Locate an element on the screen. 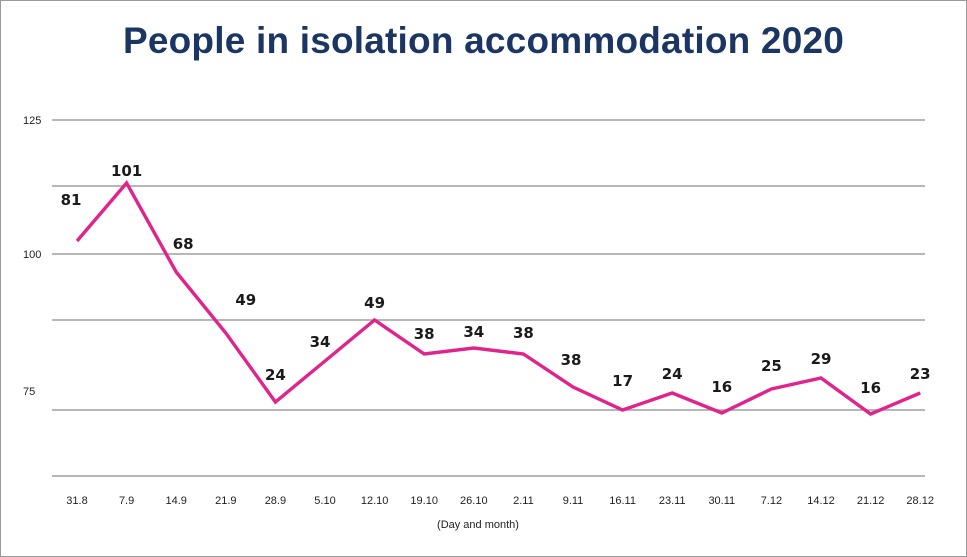 The width and height of the screenshot is (967, 557). x-tick-label: 5.10 is located at coordinates (324, 501).